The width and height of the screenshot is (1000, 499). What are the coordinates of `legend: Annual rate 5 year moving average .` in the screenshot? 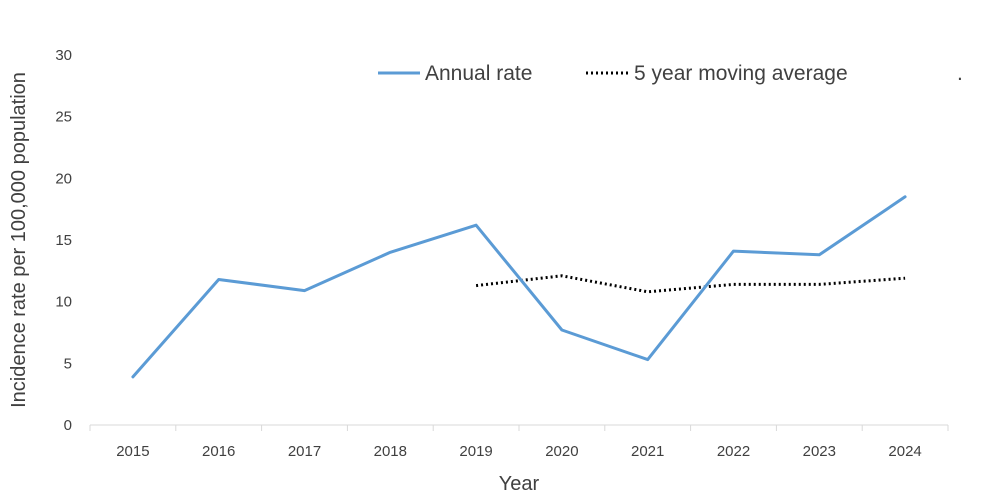 It's located at (670, 73).